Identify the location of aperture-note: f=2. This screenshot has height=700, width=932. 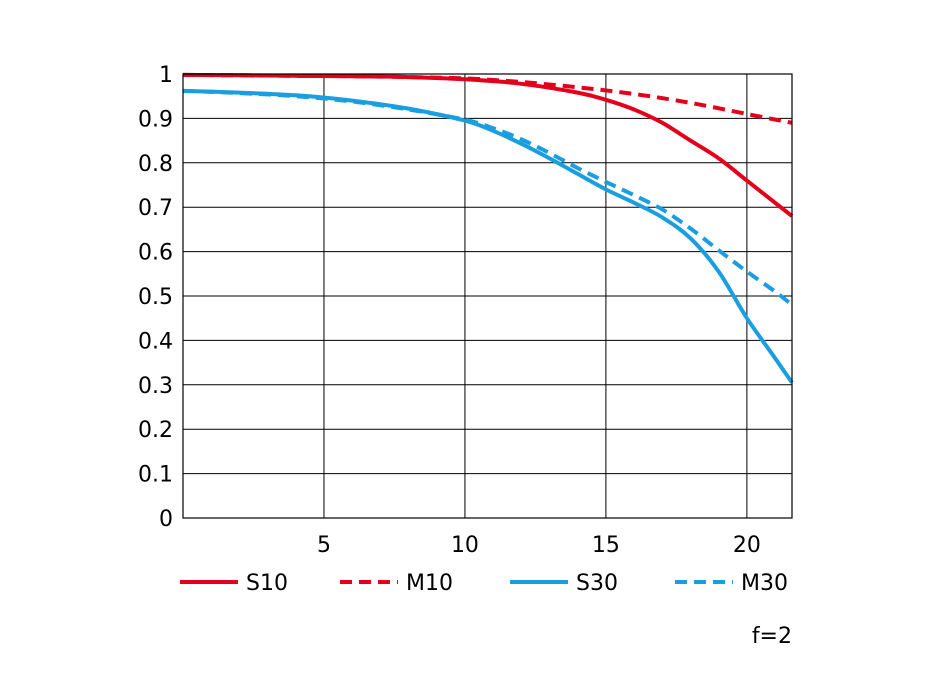
(772, 636).